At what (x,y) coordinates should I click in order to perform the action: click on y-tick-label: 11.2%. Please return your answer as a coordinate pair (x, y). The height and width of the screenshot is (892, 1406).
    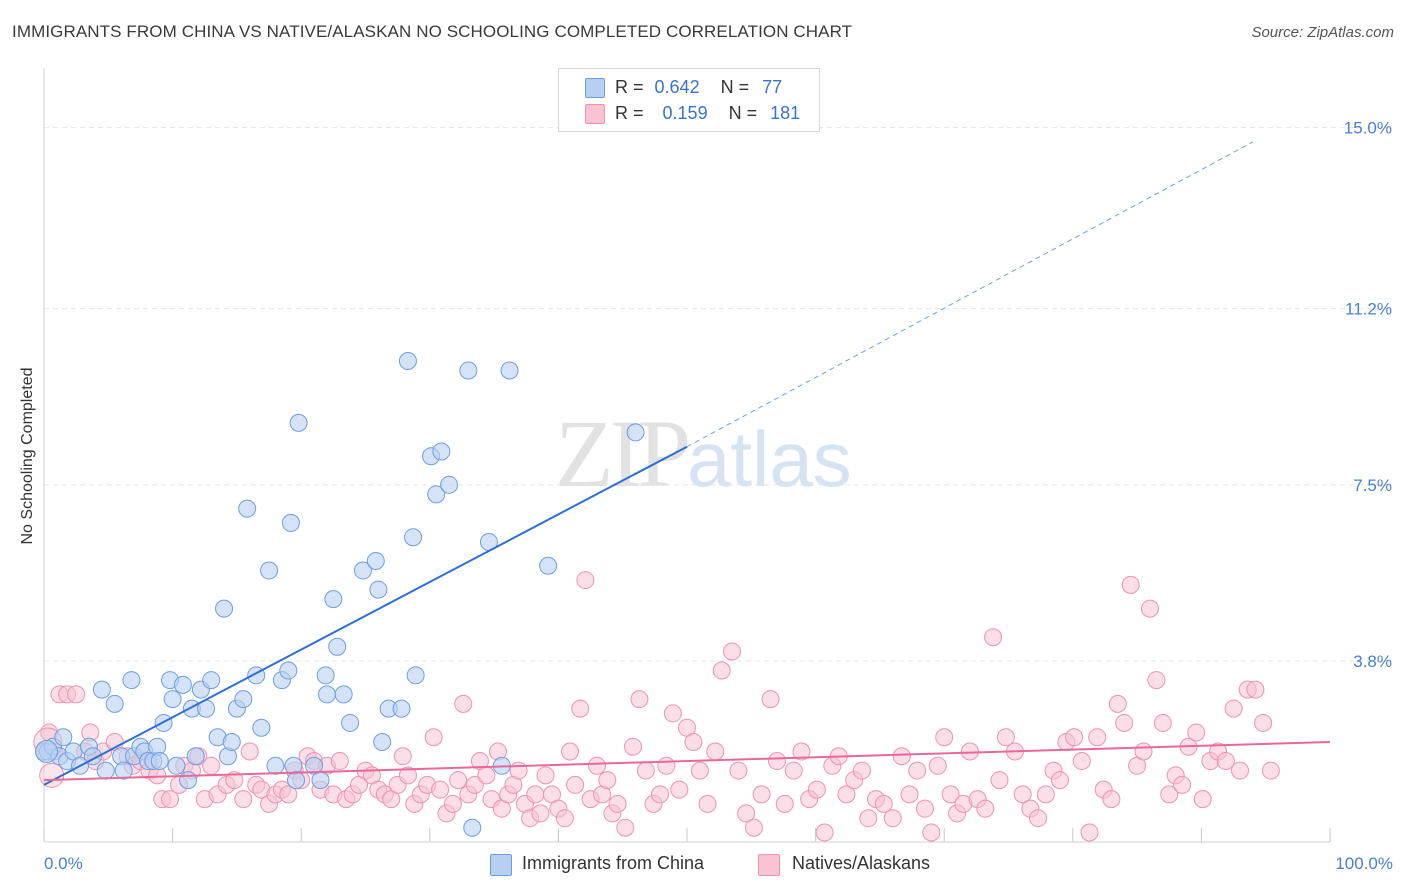
    Looking at the image, I should click on (1368, 309).